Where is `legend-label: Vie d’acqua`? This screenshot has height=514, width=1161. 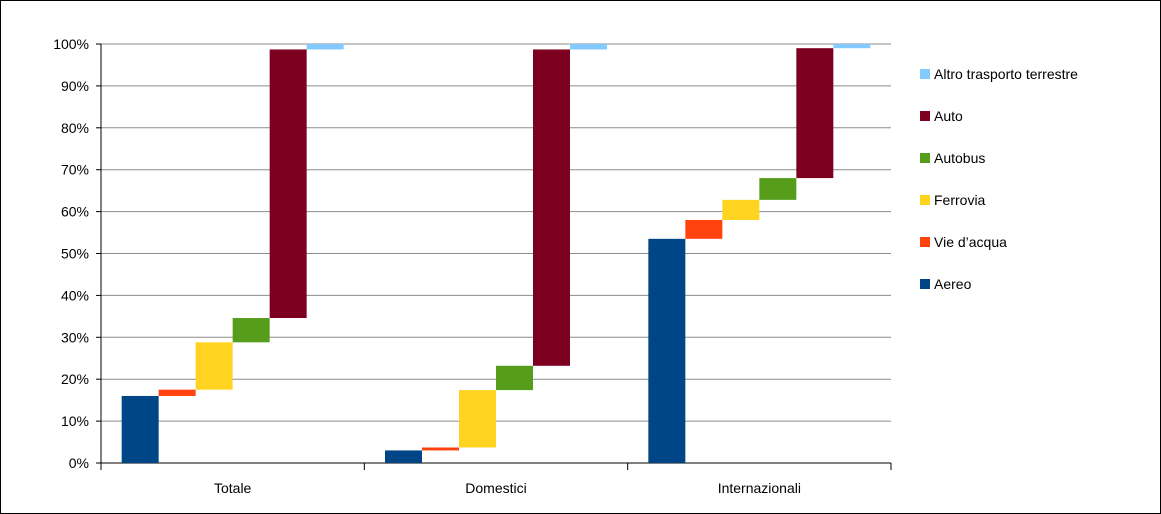
legend-label: Vie d’acqua is located at coordinates (970, 242).